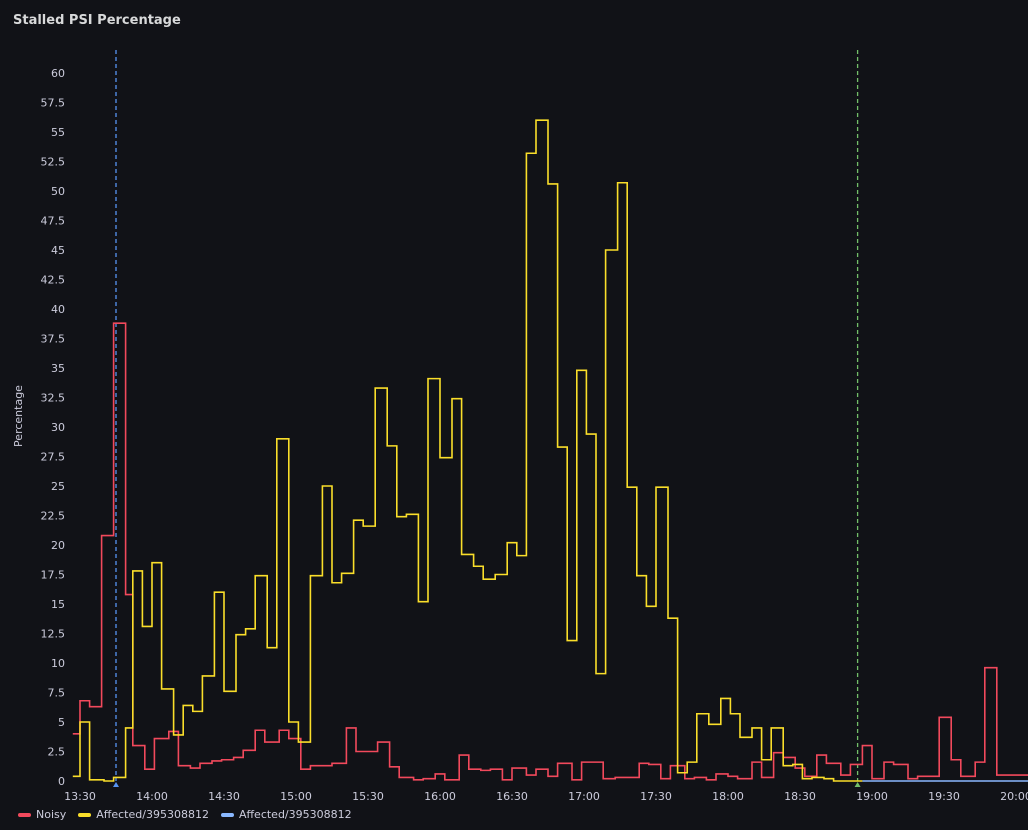 The image size is (1028, 830). Describe the element at coordinates (51, 814) in the screenshot. I see `legend-label: Noisy` at that location.